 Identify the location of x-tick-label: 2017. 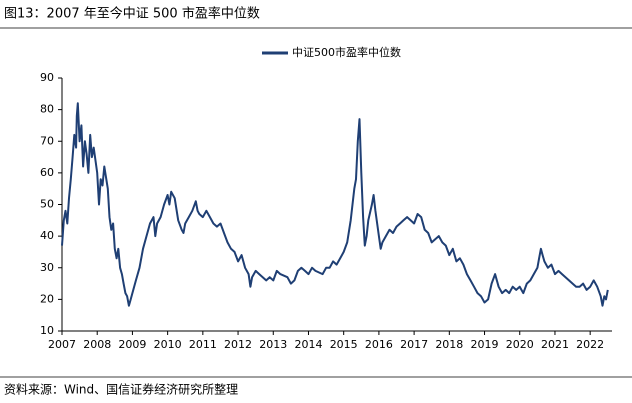
(414, 344).